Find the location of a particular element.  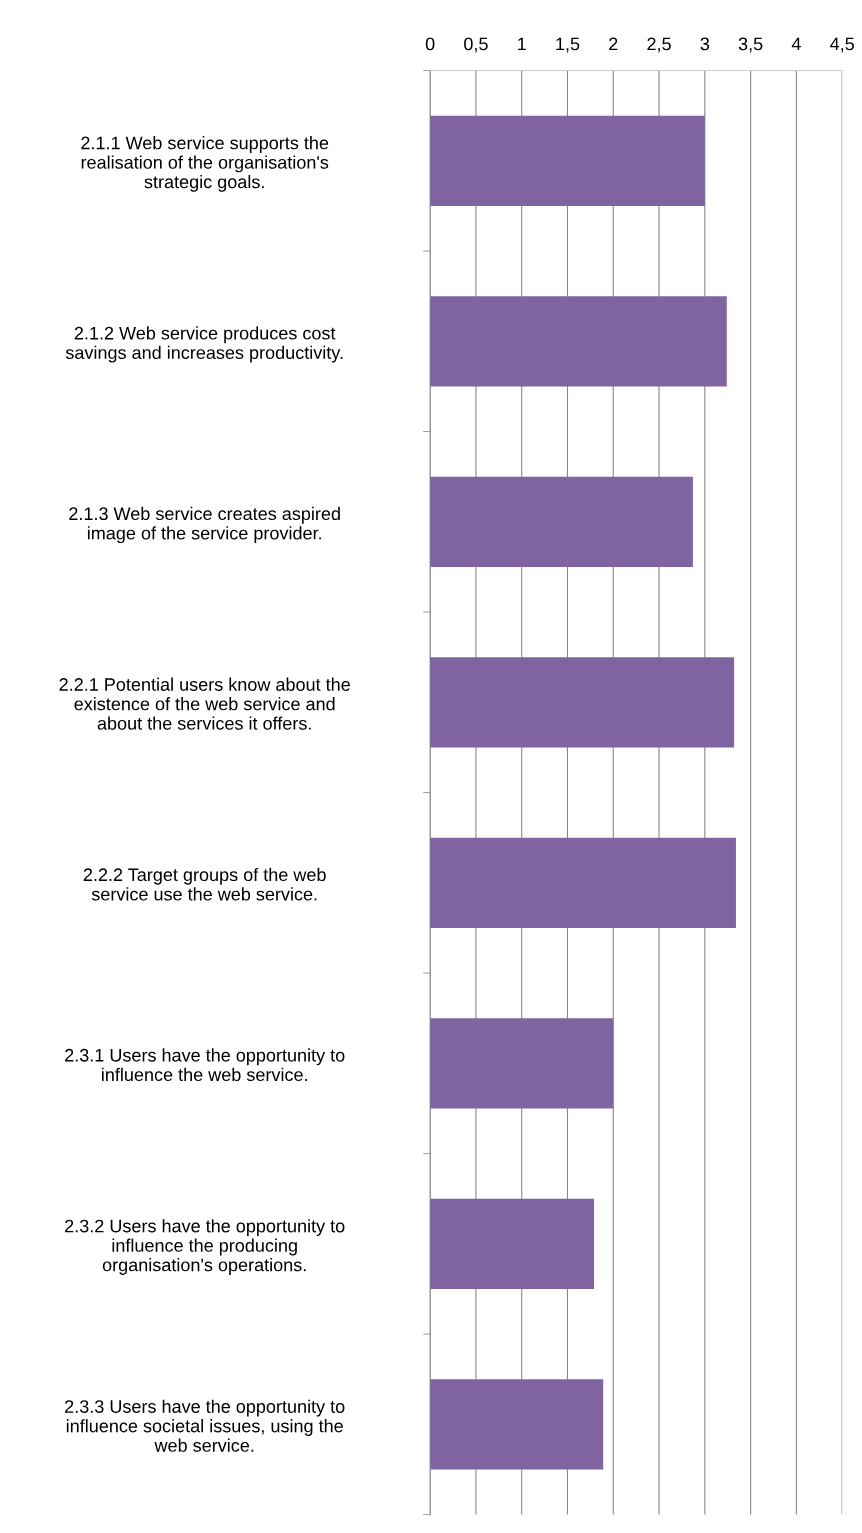

y-tick-label: 2.2.2 Target groups of the web service use the web service. is located at coordinates (204, 884).